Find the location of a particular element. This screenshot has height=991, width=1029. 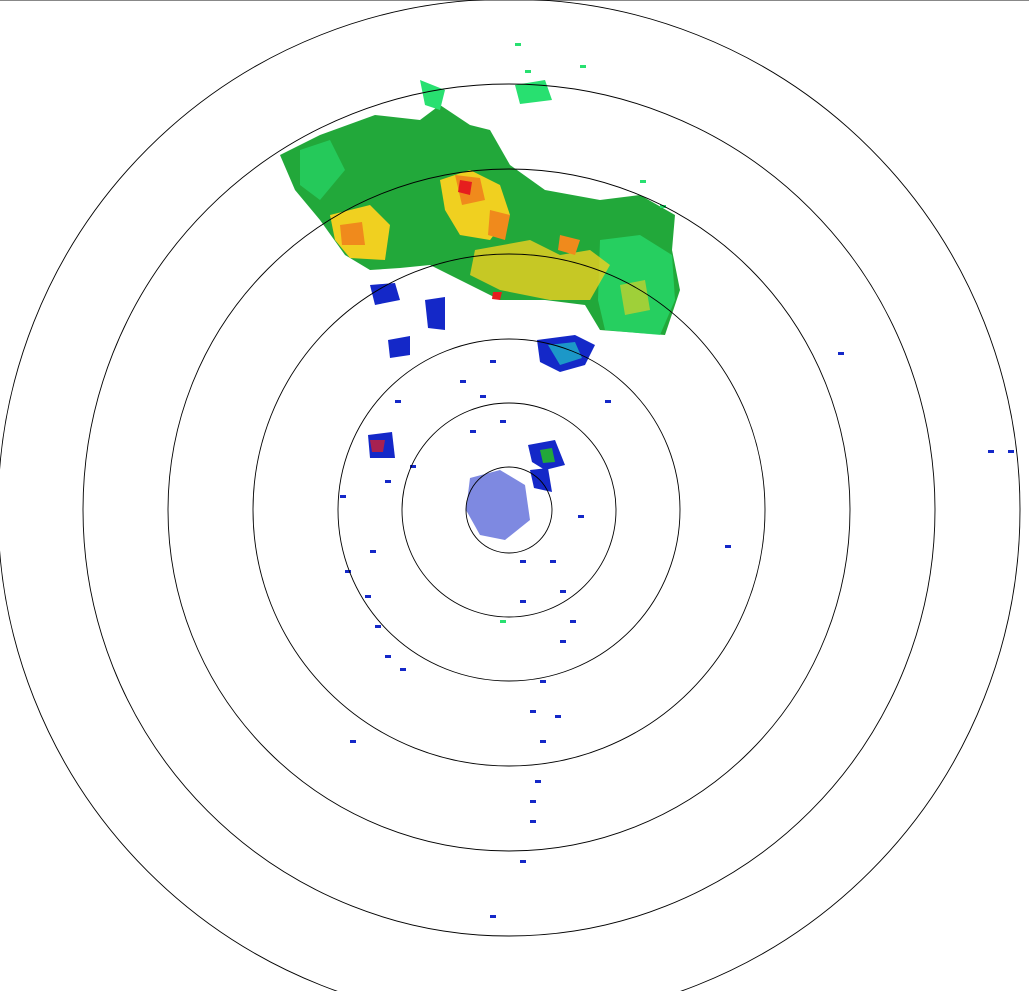

echo-core-yellow is located at coordinates (635, 297).